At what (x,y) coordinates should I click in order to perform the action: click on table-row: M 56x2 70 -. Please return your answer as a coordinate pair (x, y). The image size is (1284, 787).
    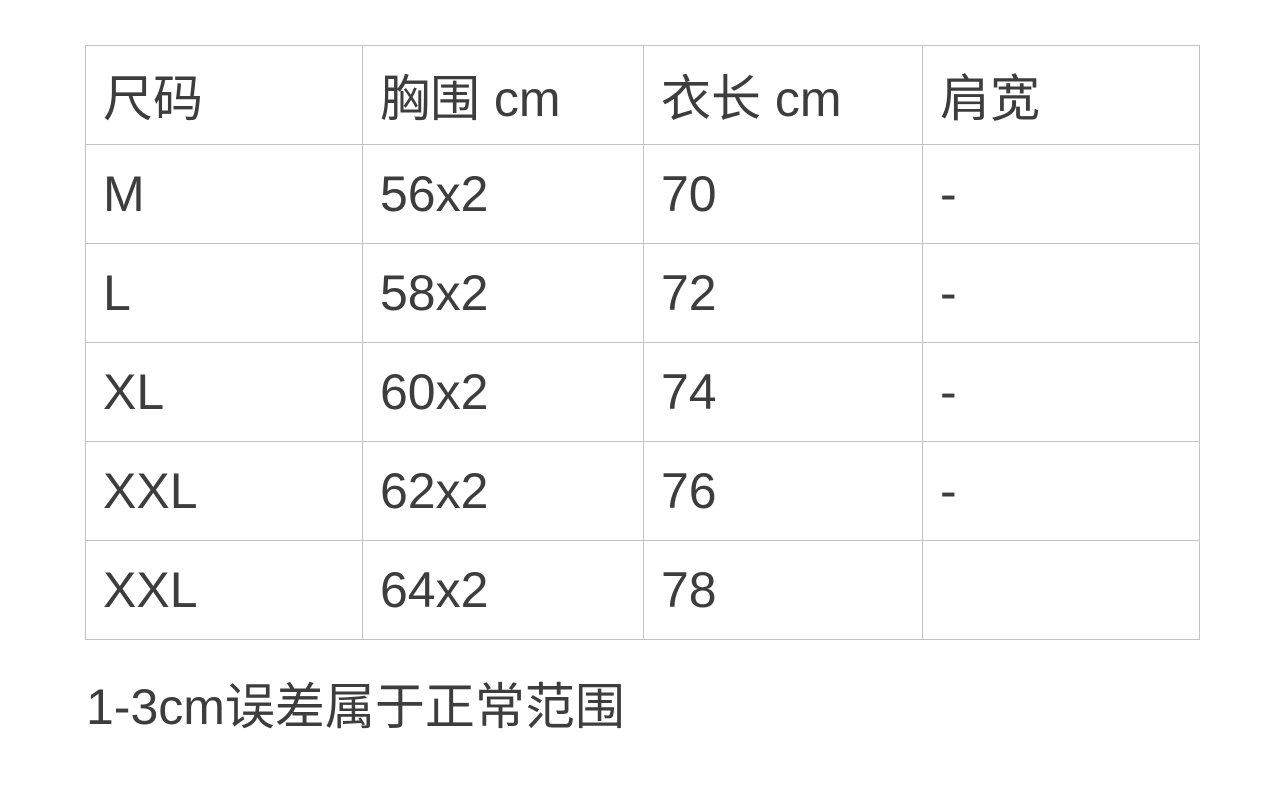
    Looking at the image, I should click on (642, 194).